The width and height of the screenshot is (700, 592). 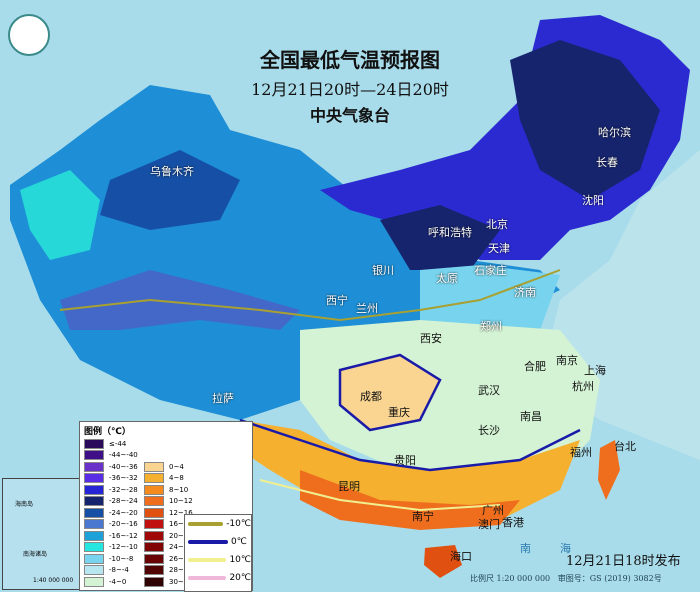 I want to click on forecast-period: 12月21日20时—24日20时, so click(x=350, y=89).